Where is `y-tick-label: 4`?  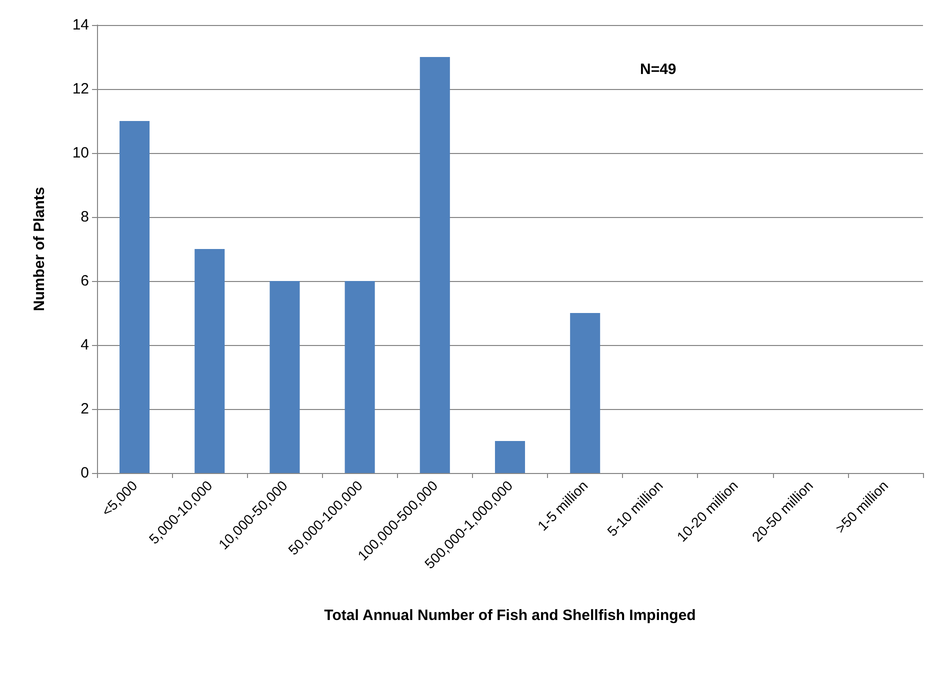 y-tick-label: 4 is located at coordinates (84, 345).